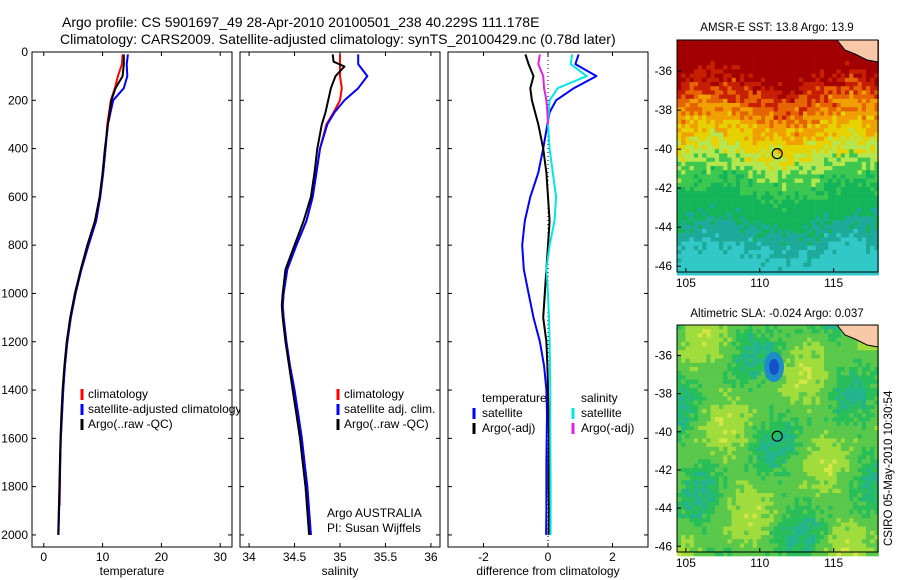  Describe the element at coordinates (547, 571) in the screenshot. I see `x-axis-label: difference from climatology` at that location.